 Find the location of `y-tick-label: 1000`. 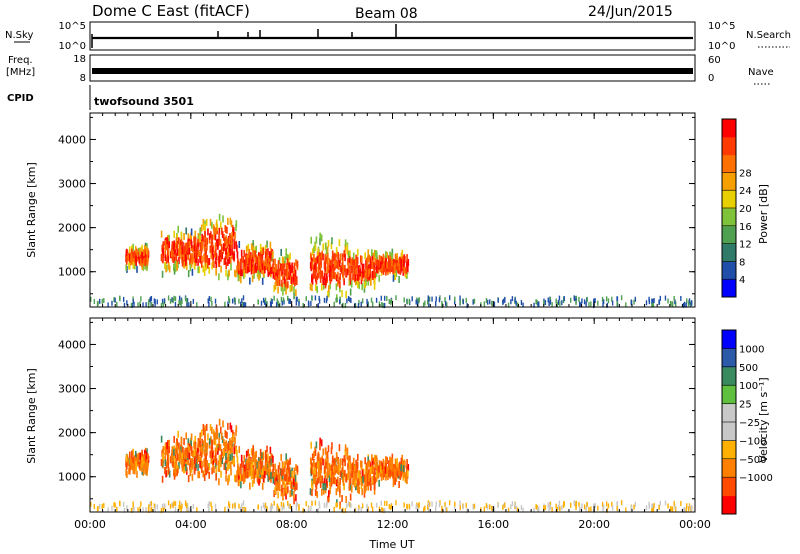

y-tick-label: 1000 is located at coordinates (72, 272).